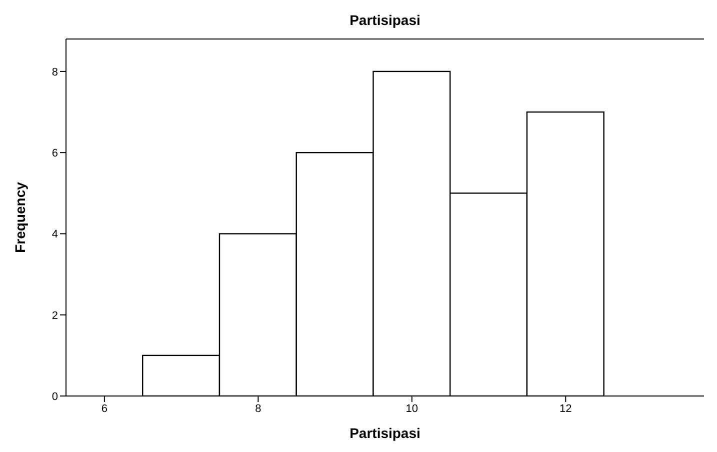 The width and height of the screenshot is (717, 452). I want to click on x-tick-label: 6, so click(104, 408).